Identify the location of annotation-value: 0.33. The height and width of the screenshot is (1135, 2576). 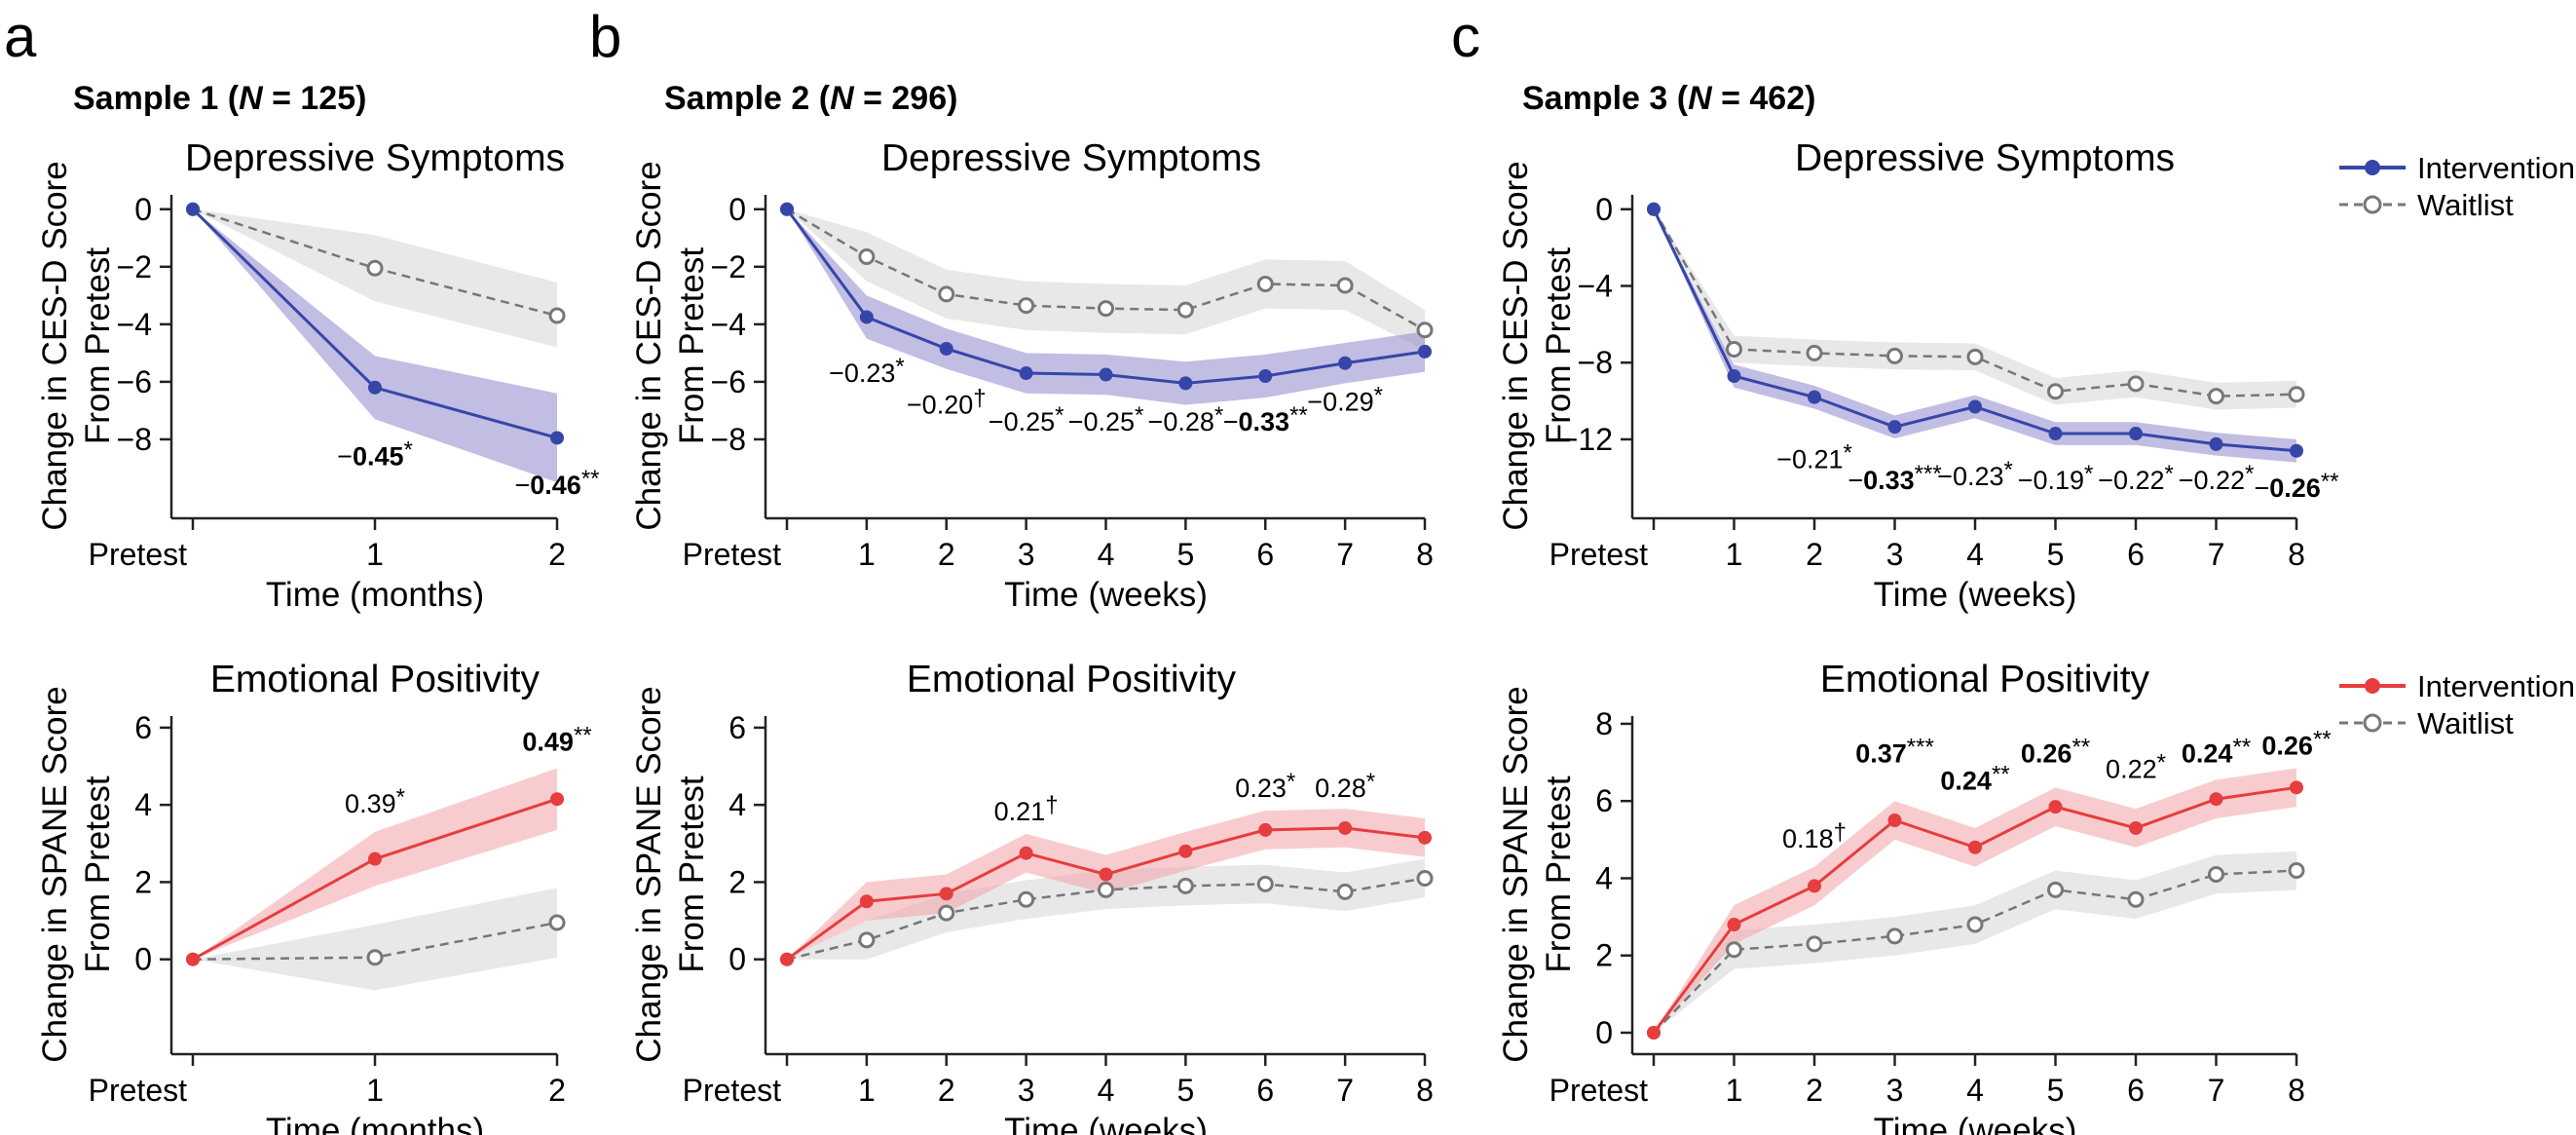
(1889, 481).